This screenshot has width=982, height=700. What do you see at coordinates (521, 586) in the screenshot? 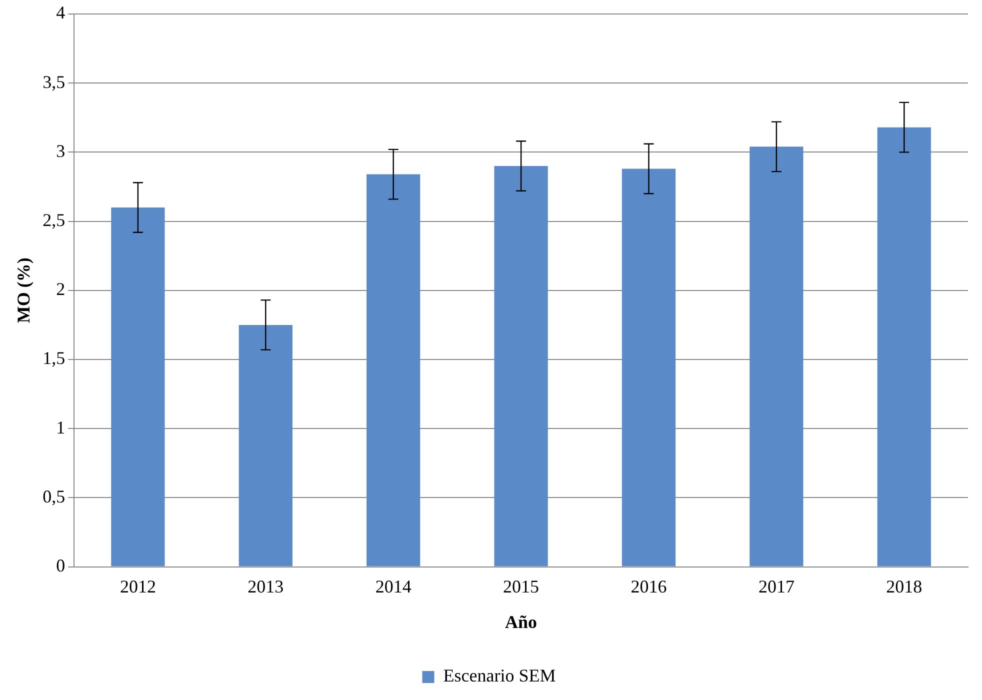
I see `x-tick-label: 2015` at bounding box center [521, 586].